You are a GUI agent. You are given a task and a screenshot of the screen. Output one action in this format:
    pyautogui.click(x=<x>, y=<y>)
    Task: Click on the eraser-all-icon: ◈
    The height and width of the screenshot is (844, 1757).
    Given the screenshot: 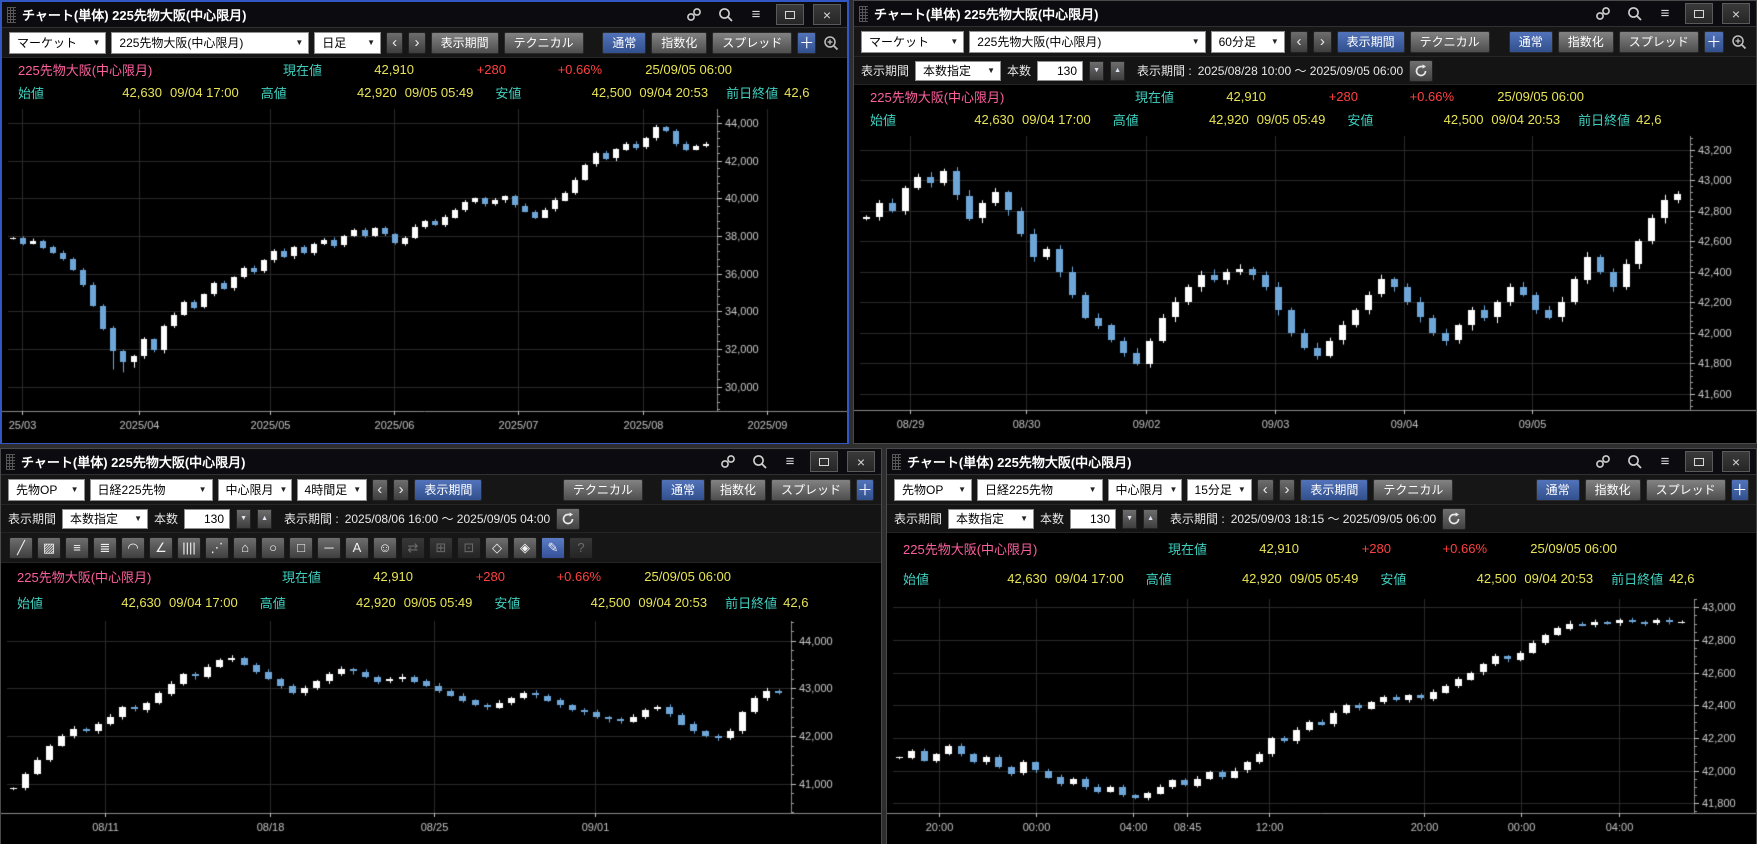 What is the action you would take?
    pyautogui.click(x=525, y=547)
    